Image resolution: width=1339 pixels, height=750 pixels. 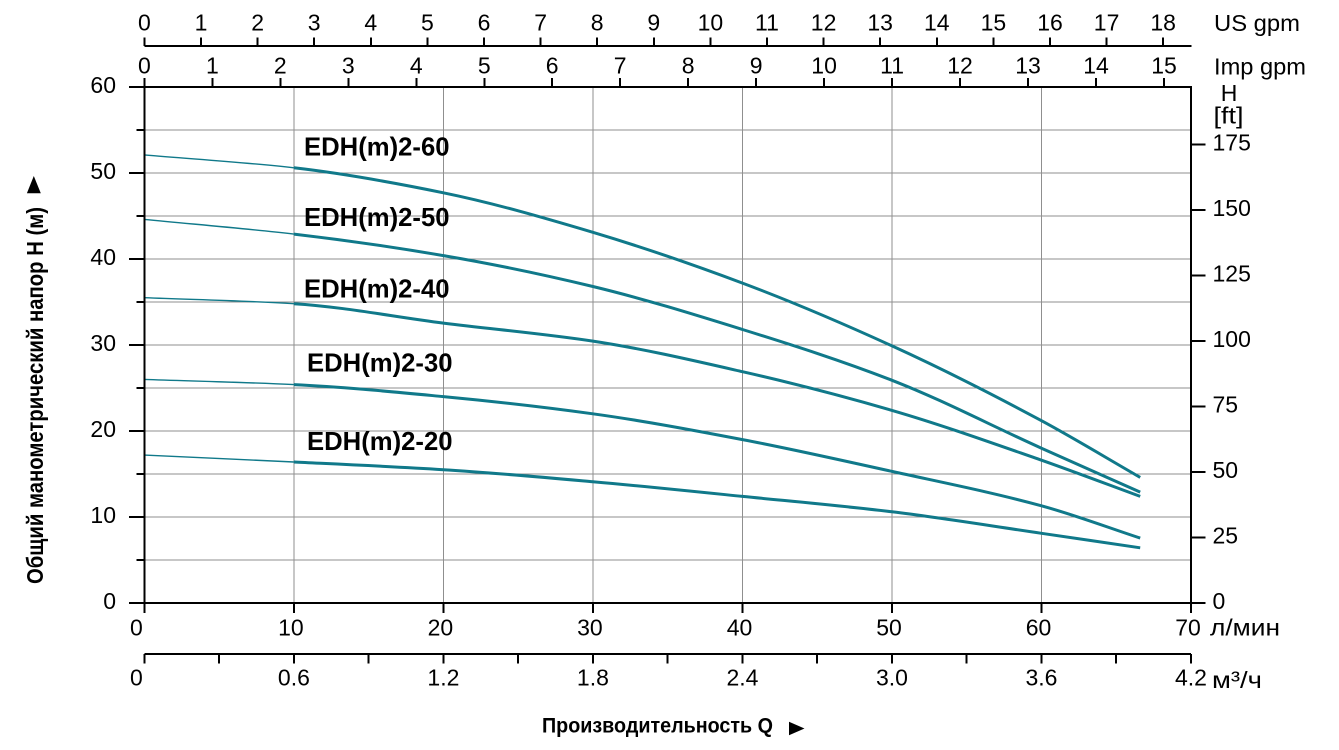 What do you see at coordinates (1245, 628) in the screenshot?
I see `svg-text: л/мин` at bounding box center [1245, 628].